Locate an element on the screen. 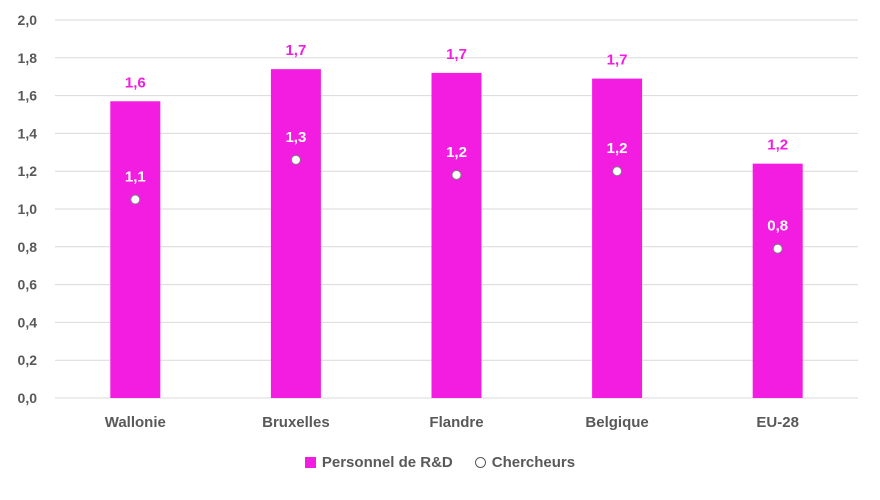 This screenshot has width=880, height=500. x-category-label: EU-28 is located at coordinates (777, 422).